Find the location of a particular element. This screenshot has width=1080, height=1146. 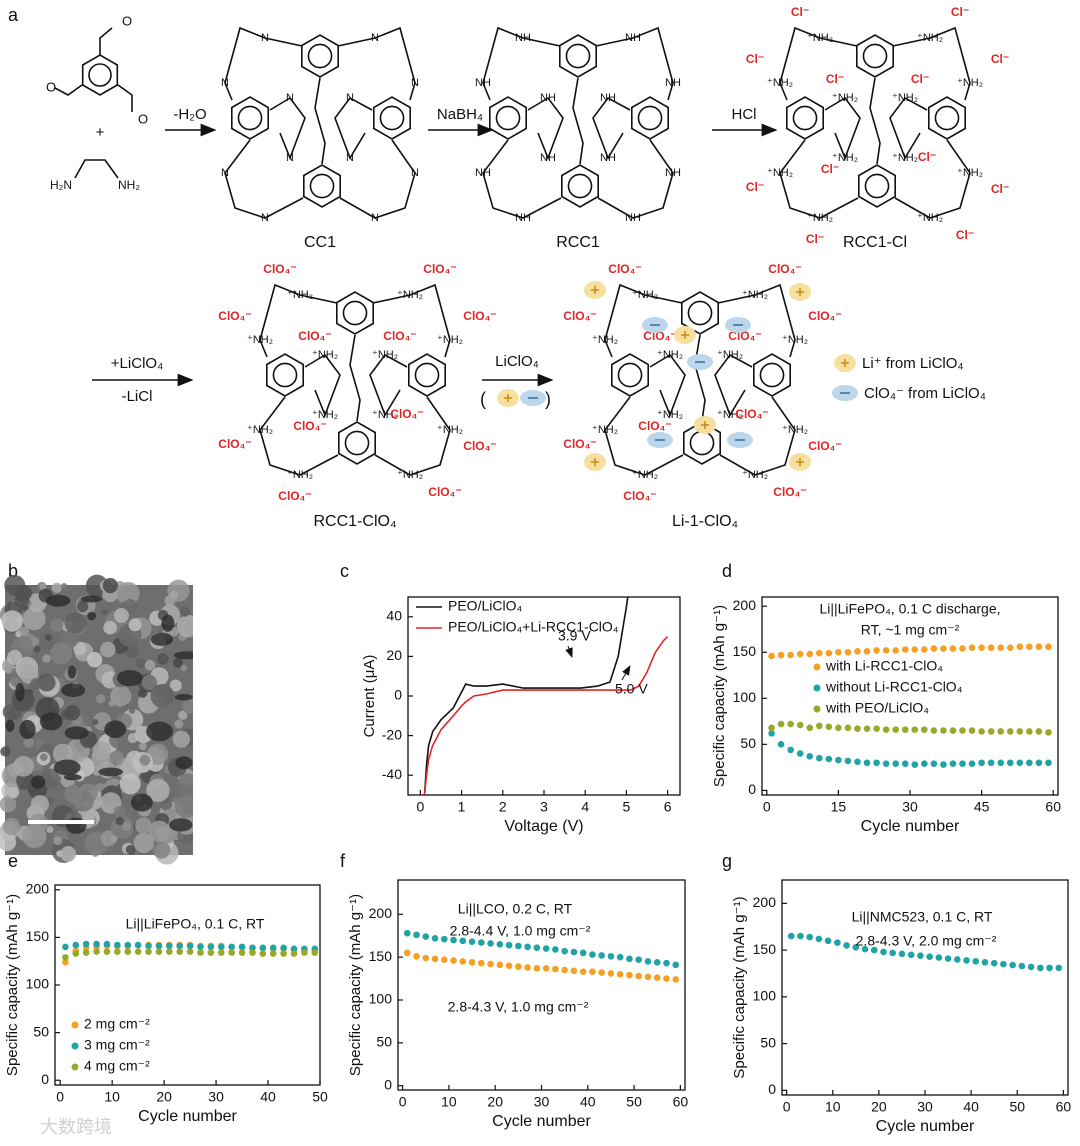

atom-label: NH is located at coordinates (548, 158).